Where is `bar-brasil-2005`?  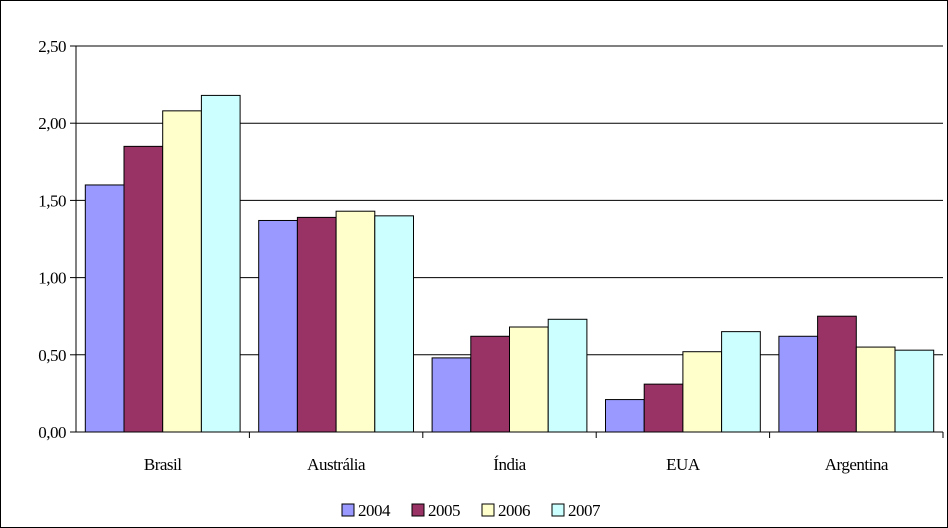
bar-brasil-2005 is located at coordinates (143, 289).